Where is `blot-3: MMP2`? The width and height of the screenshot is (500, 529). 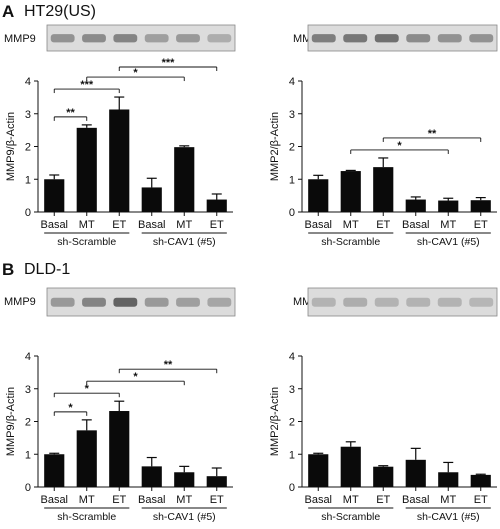
blot-3: MMP2 is located at coordinates (395, 302).